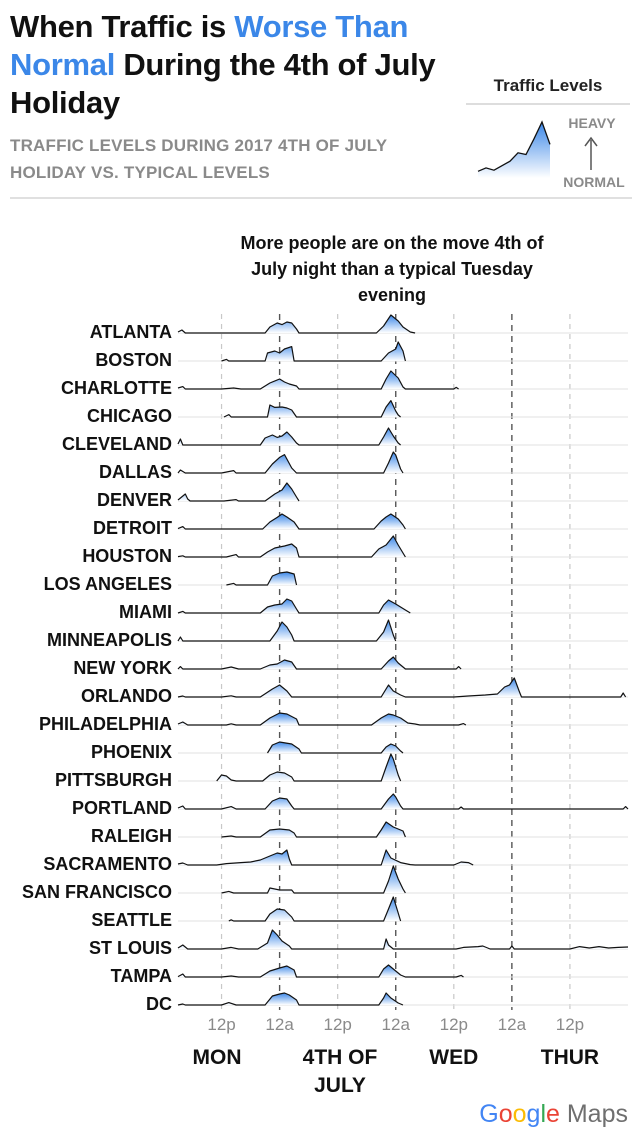  Describe the element at coordinates (122, 808) in the screenshot. I see `city-label-portland: PORTLAND` at that location.